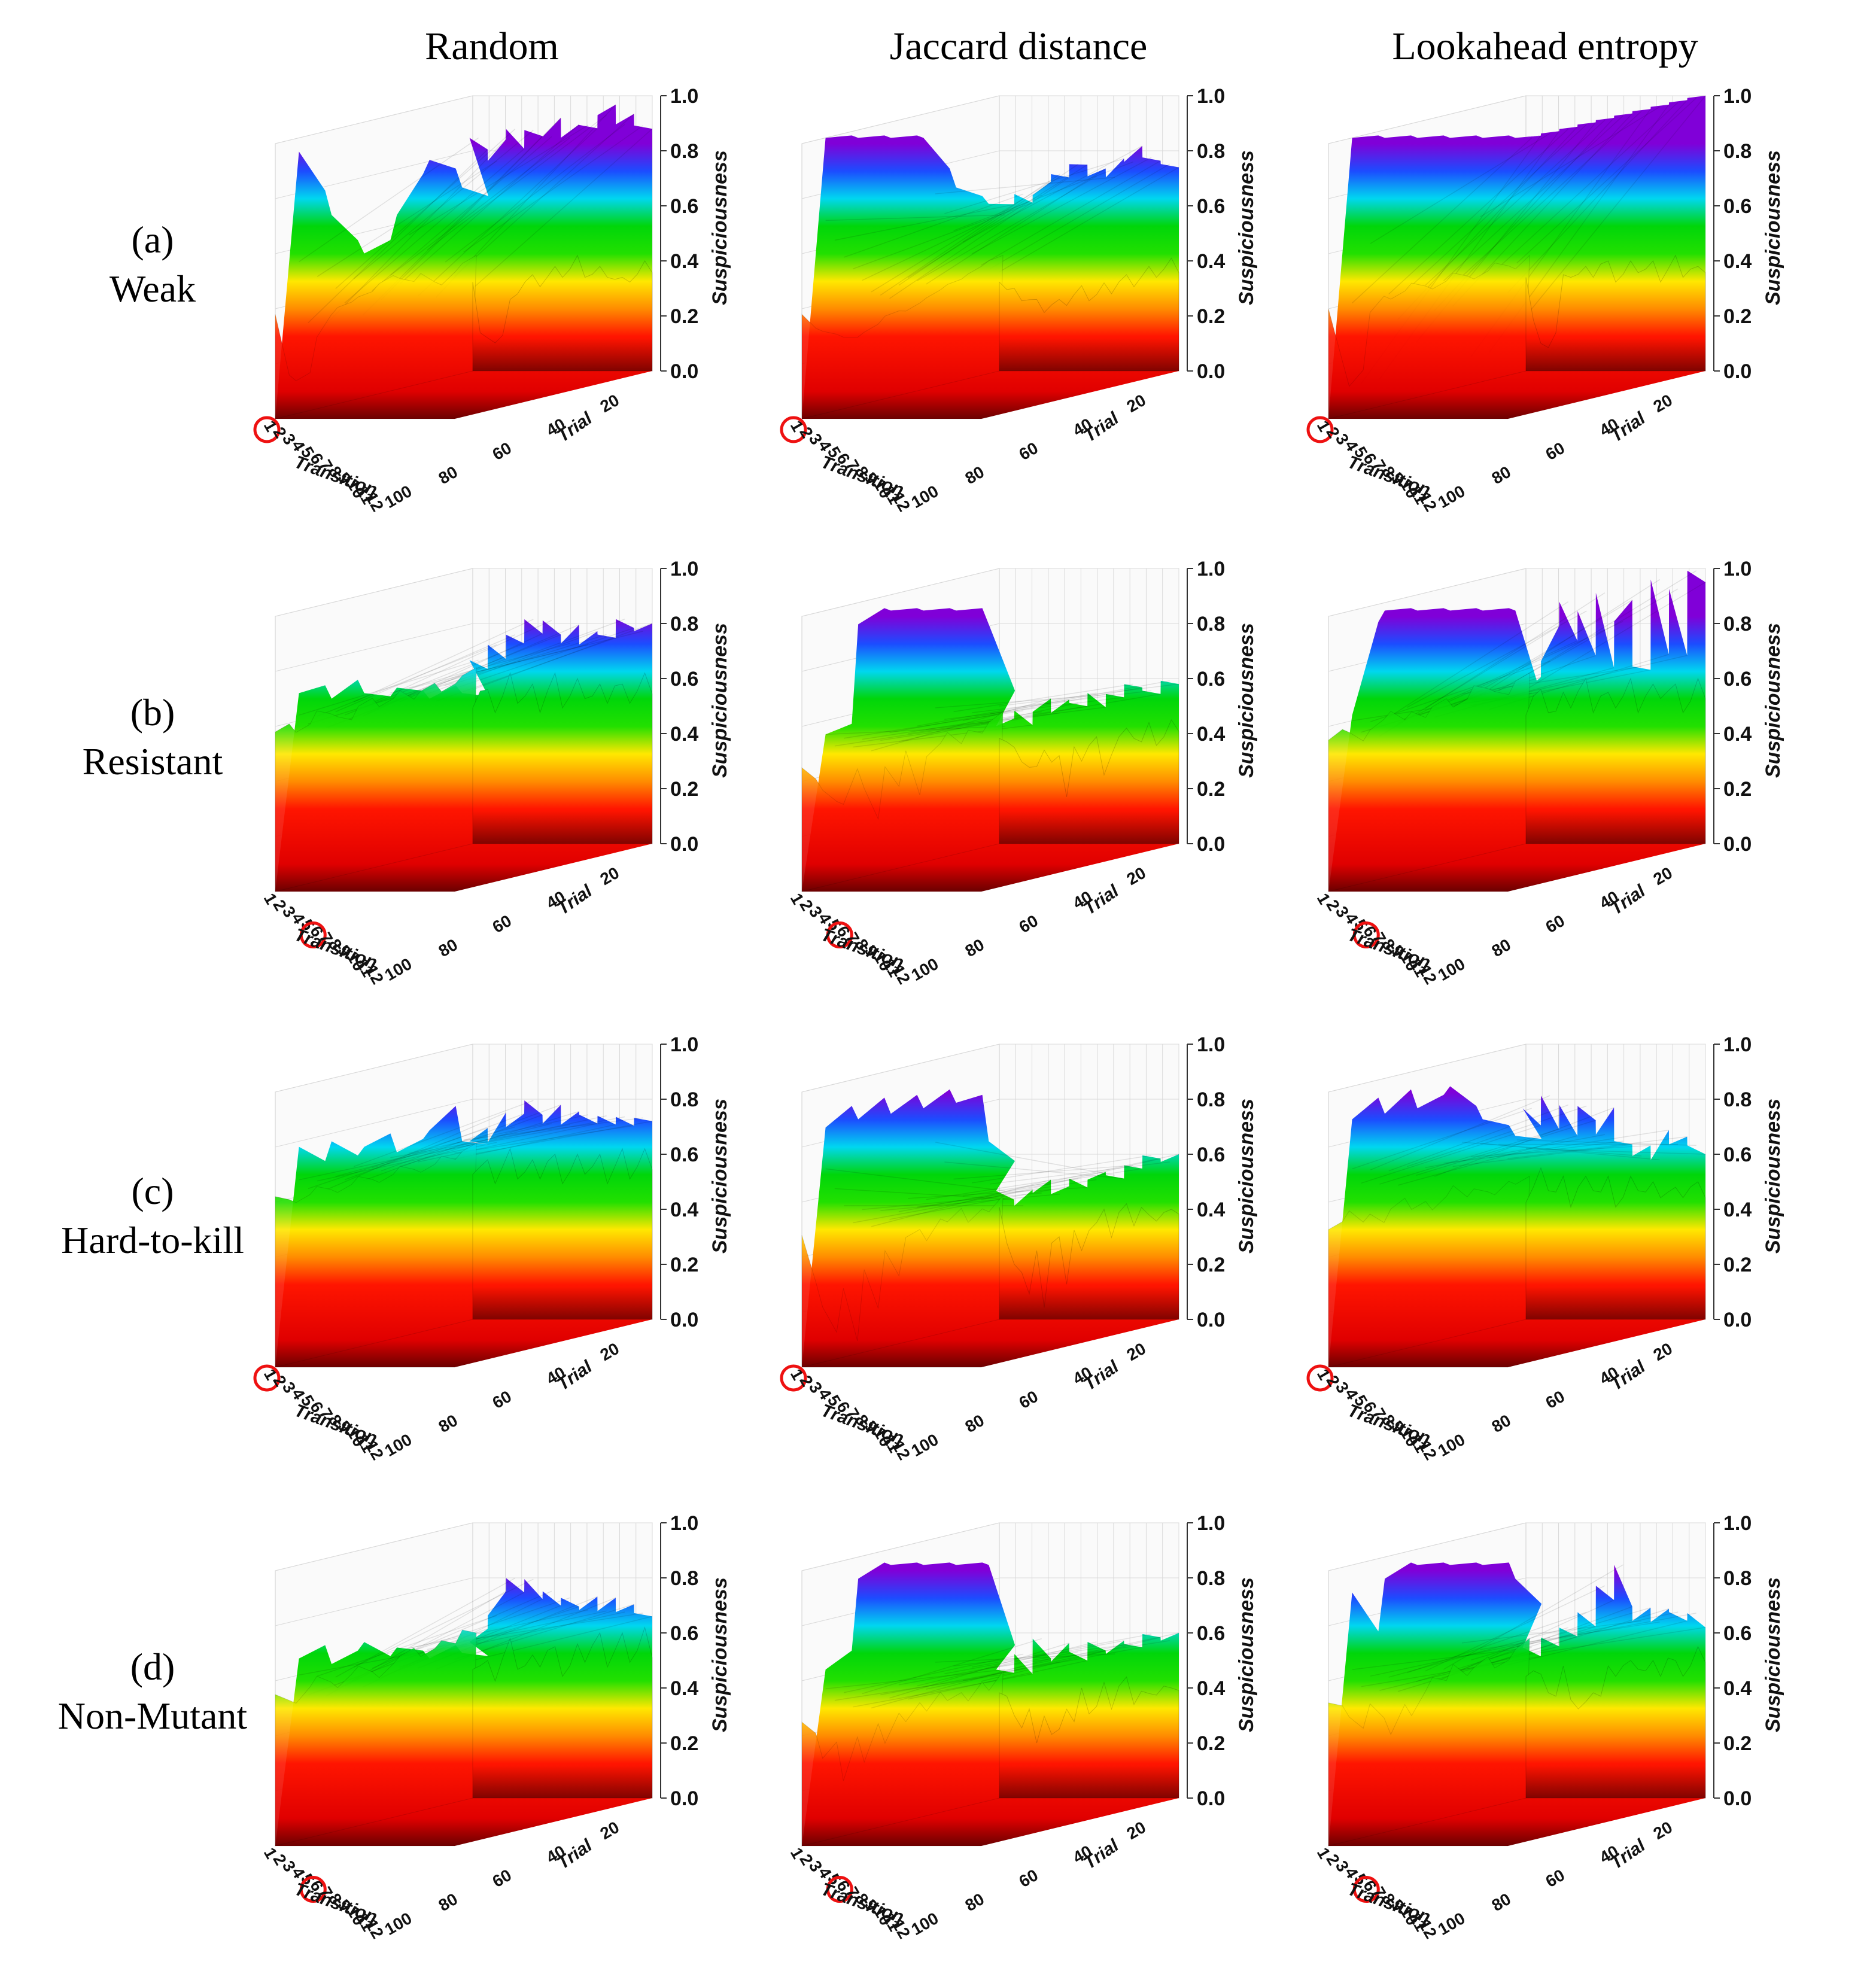 The width and height of the screenshot is (1876, 1968). I want to click on row-name: Non-Mutant, so click(152, 1716).